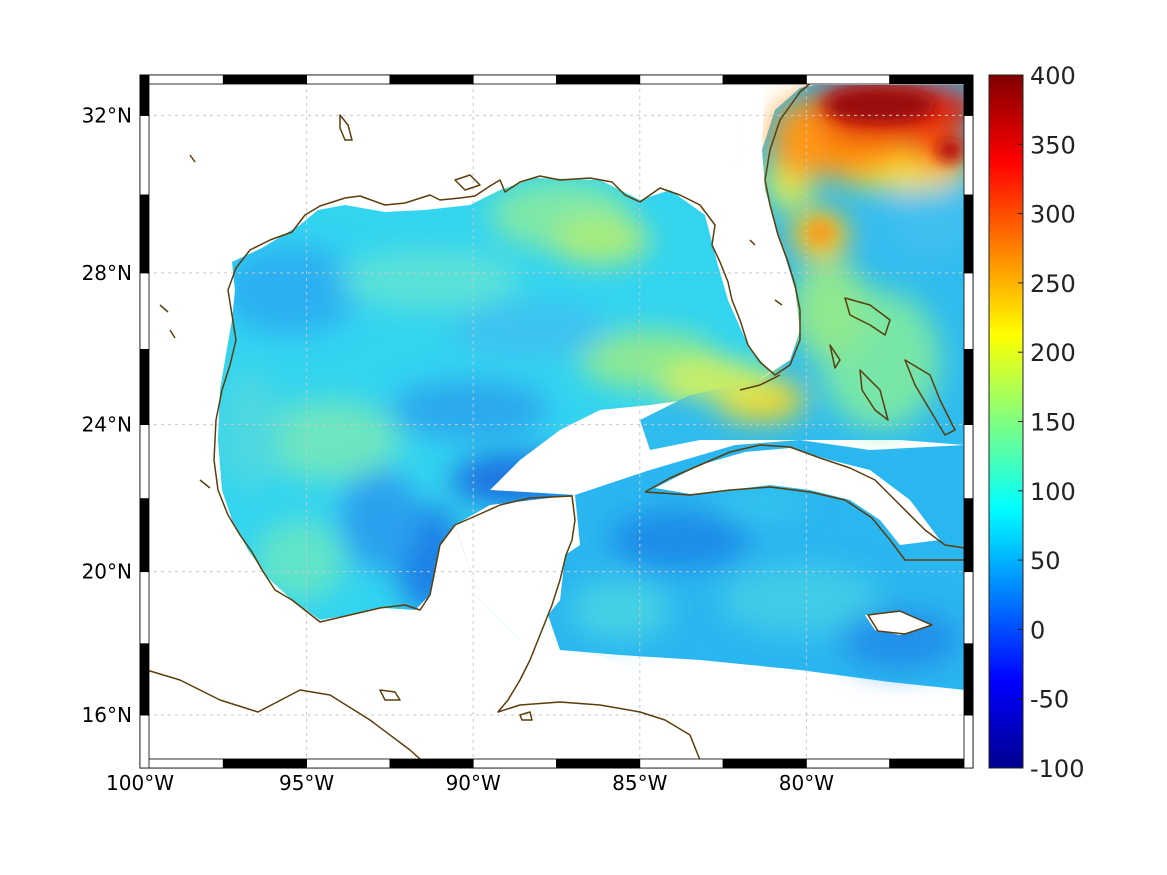 The height and width of the screenshot is (875, 1167). Describe the element at coordinates (639, 783) in the screenshot. I see `lon-tick-label: 85°W` at that location.